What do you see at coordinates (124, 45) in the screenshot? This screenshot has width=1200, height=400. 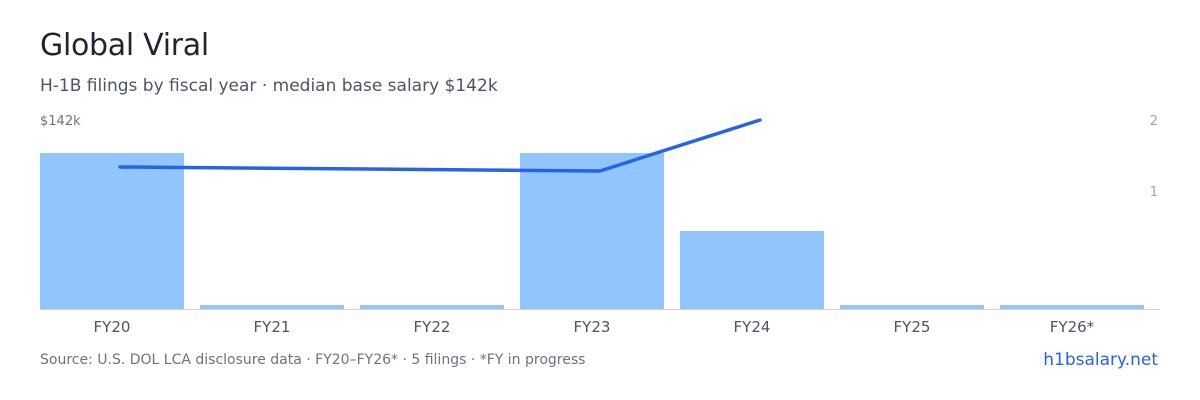 I see `chart-title: Global Viral` at bounding box center [124, 45].